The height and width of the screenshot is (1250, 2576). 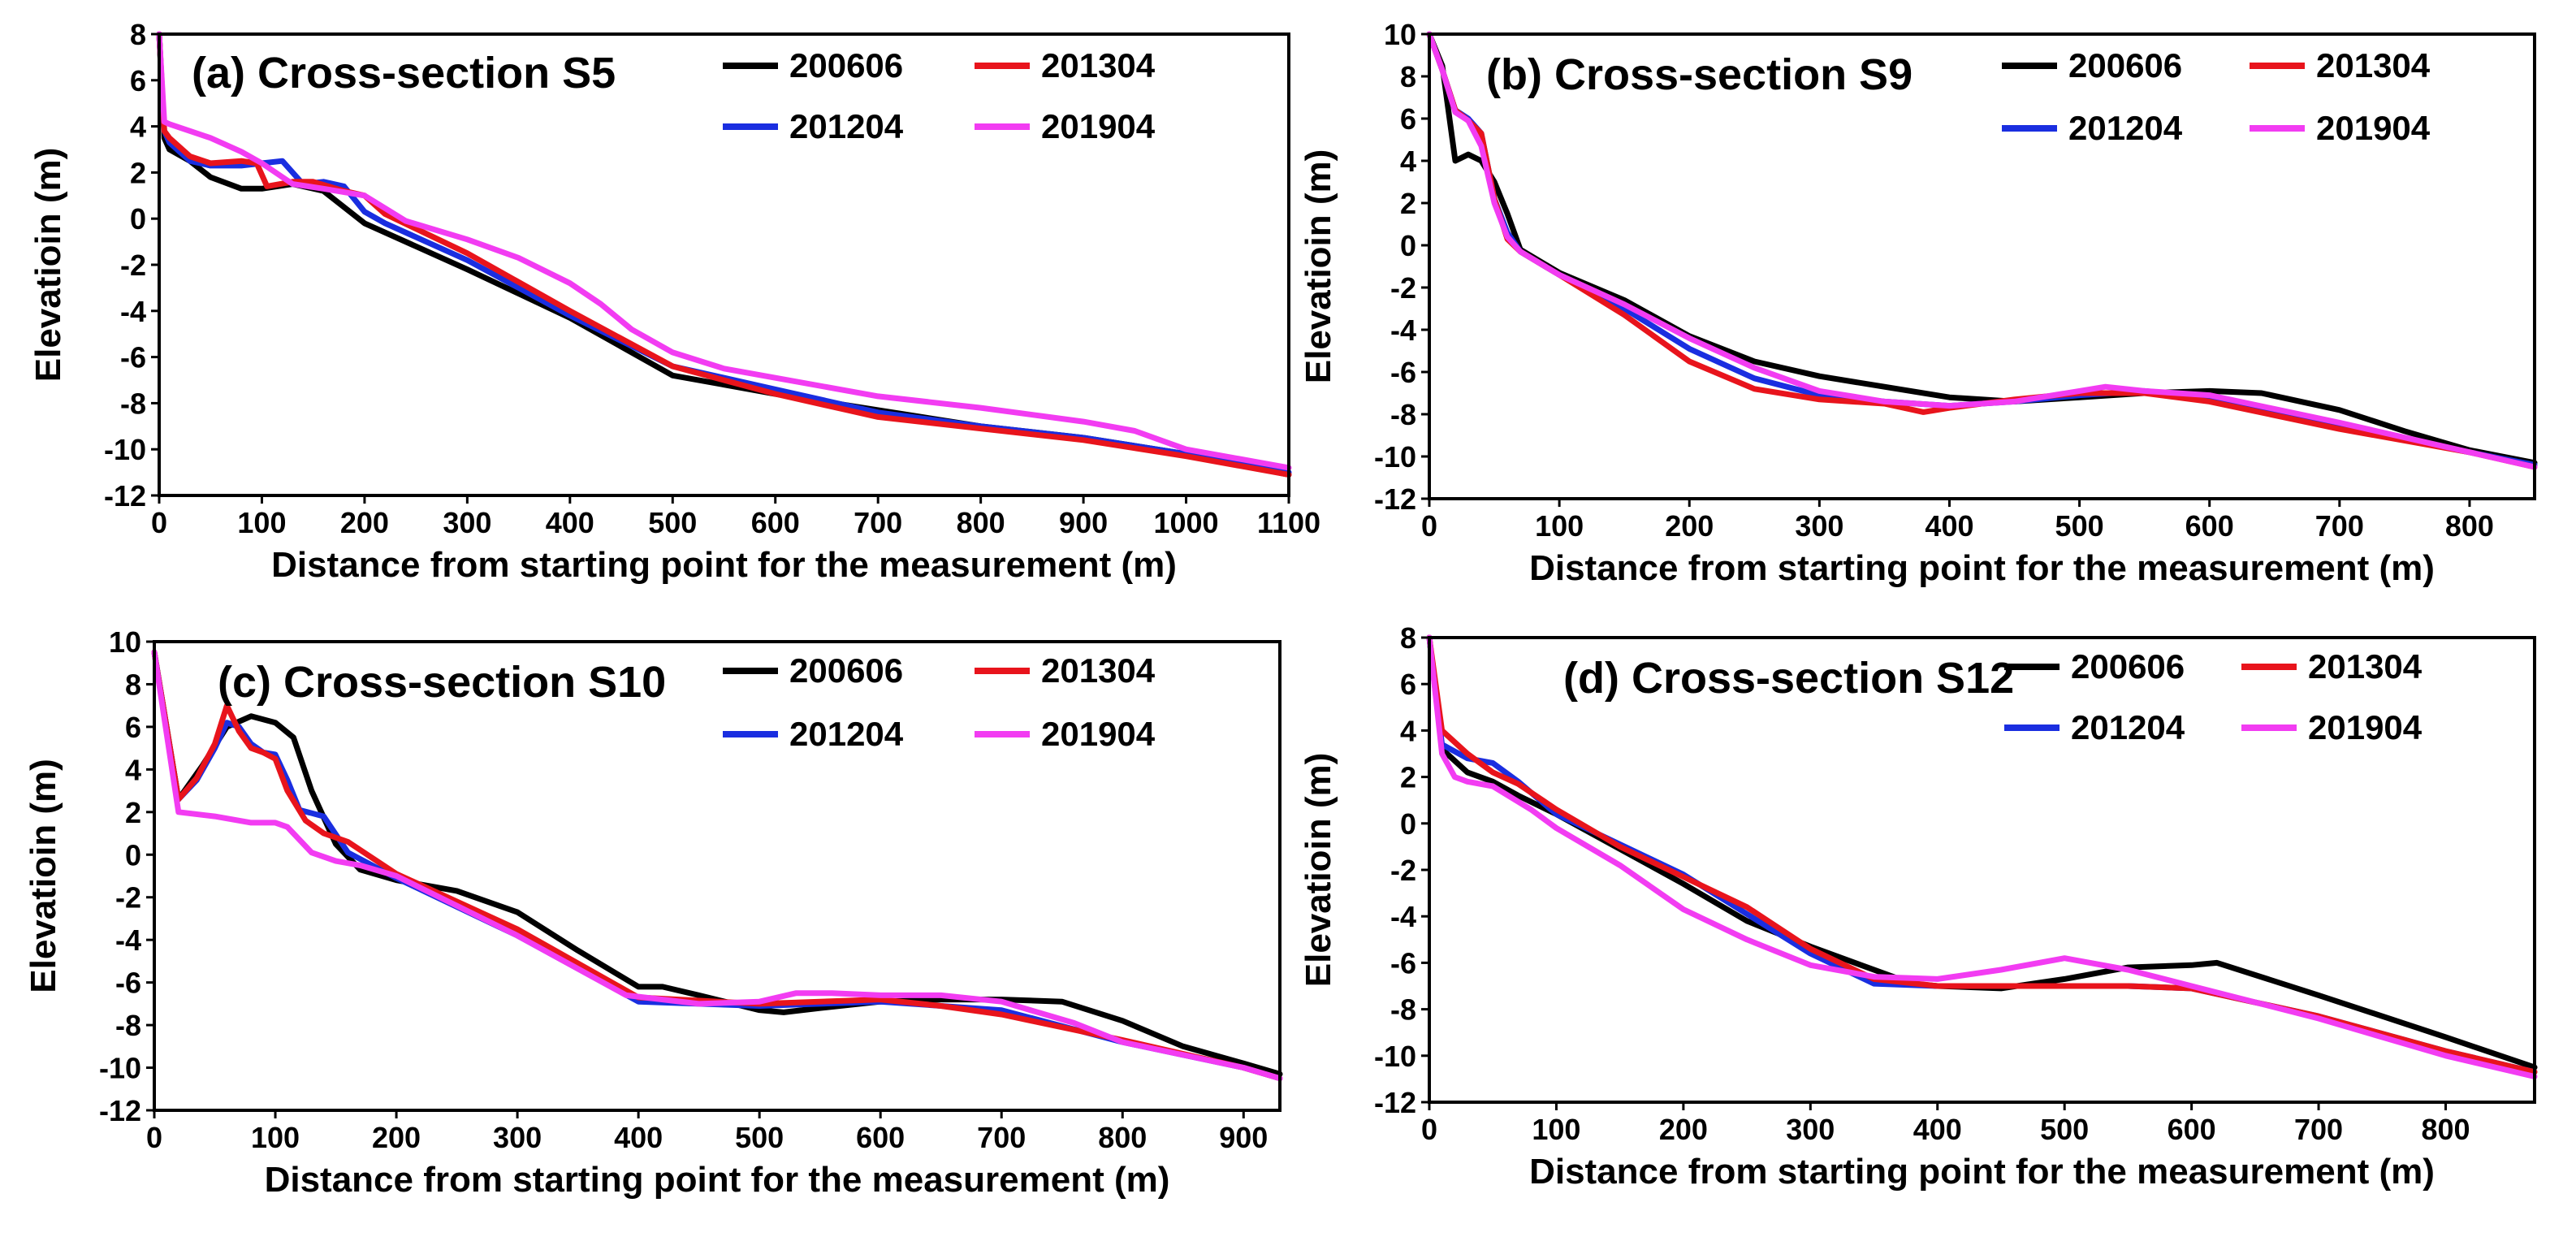 What do you see at coordinates (1403, 963) in the screenshot?
I see `y-tick-label: -6` at bounding box center [1403, 963].